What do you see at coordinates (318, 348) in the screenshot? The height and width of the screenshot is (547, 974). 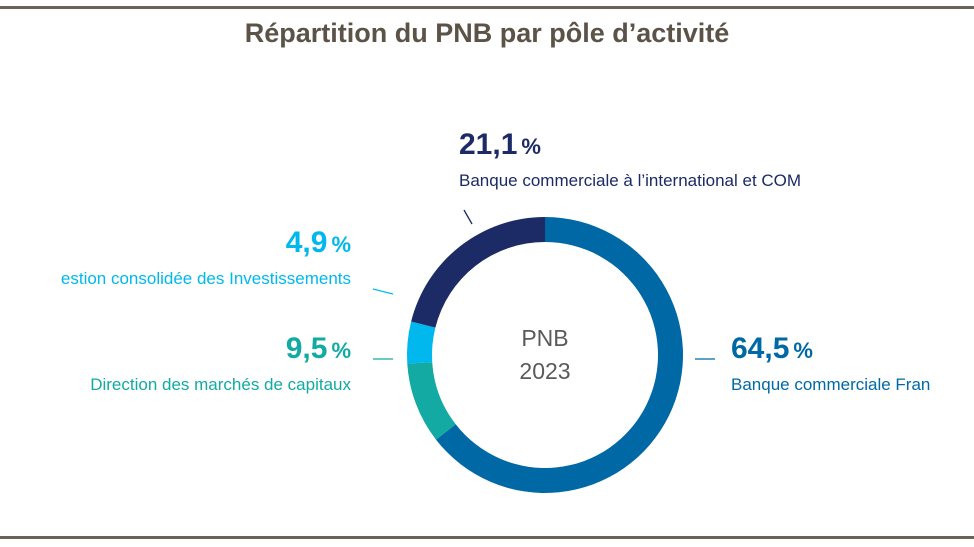 I see `value-label-dmc: 9,5%` at bounding box center [318, 348].